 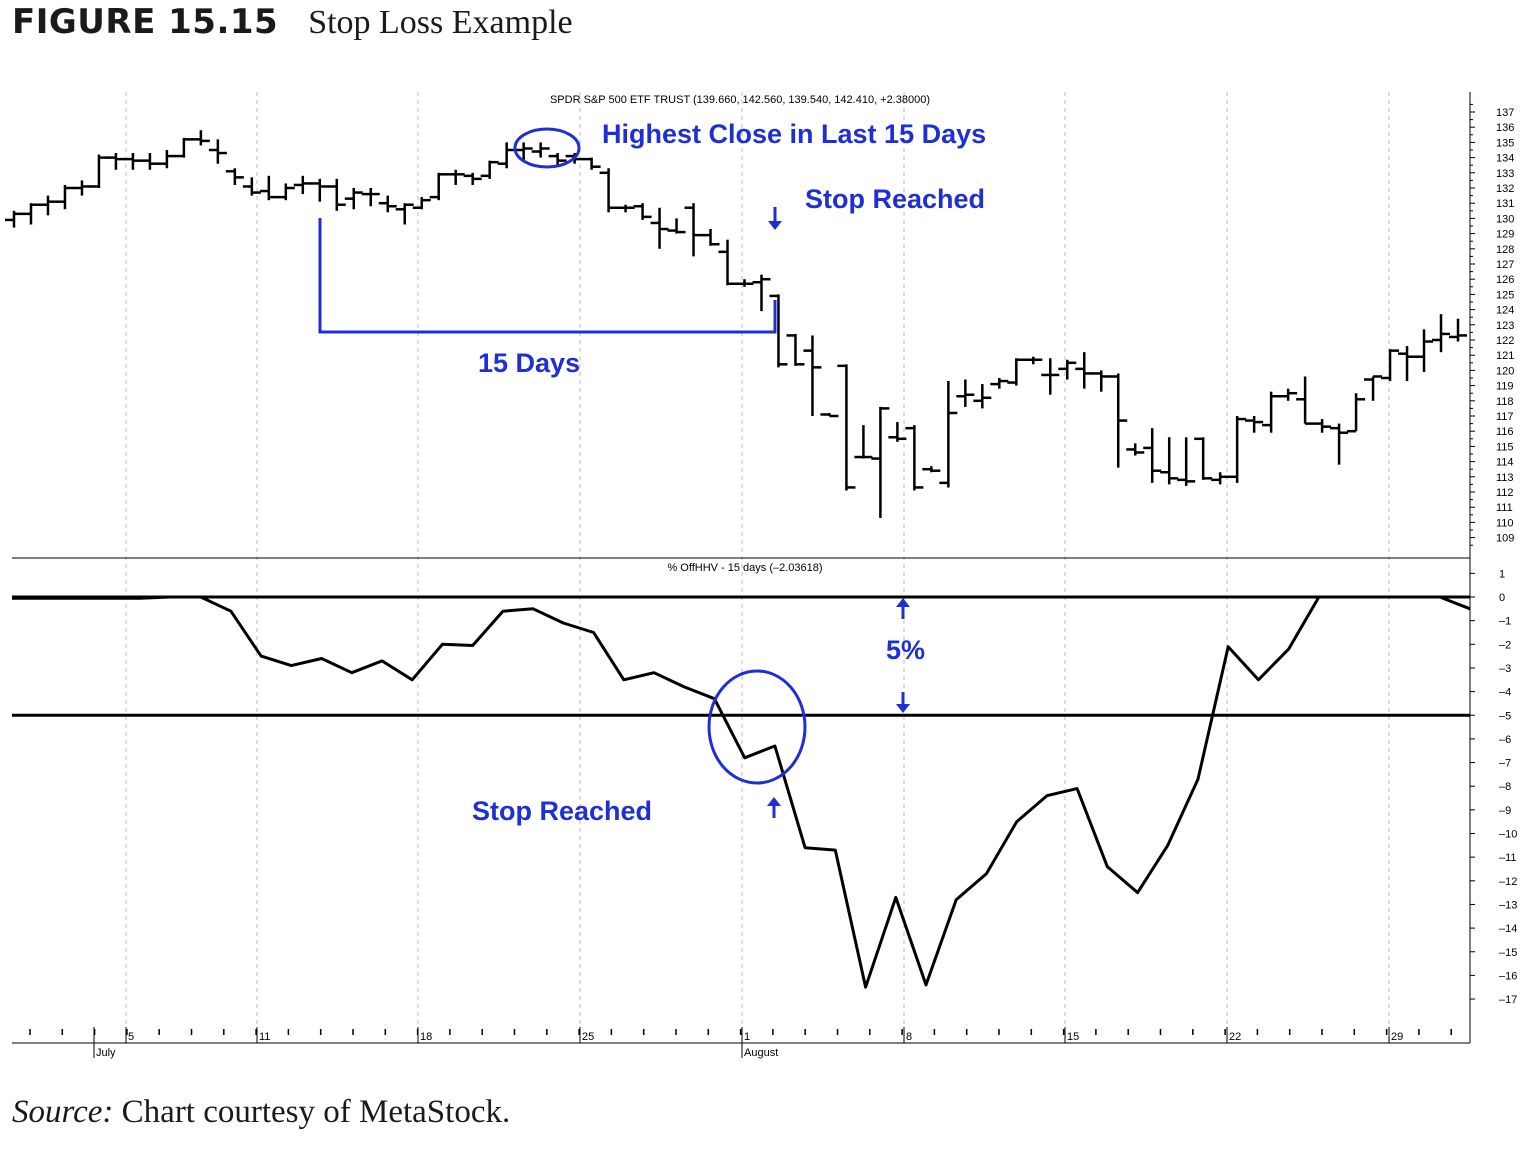 What do you see at coordinates (145, 22) in the screenshot?
I see `figure-label: FIGURE 15.15` at bounding box center [145, 22].